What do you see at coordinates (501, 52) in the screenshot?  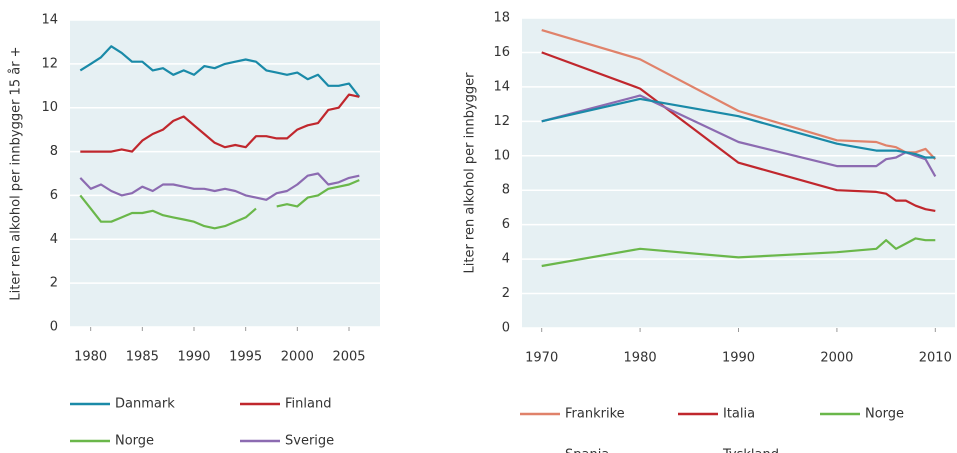 I see `y-tick-label: 16` at bounding box center [501, 52].